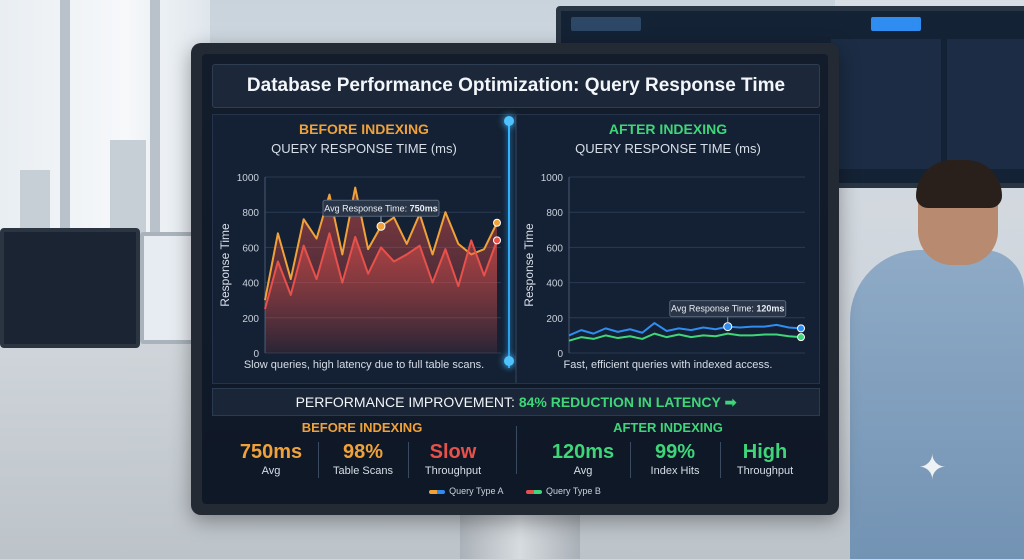 This screenshot has height=559, width=1024. I want to click on stat-after-throughput: High Throughput, so click(765, 459).